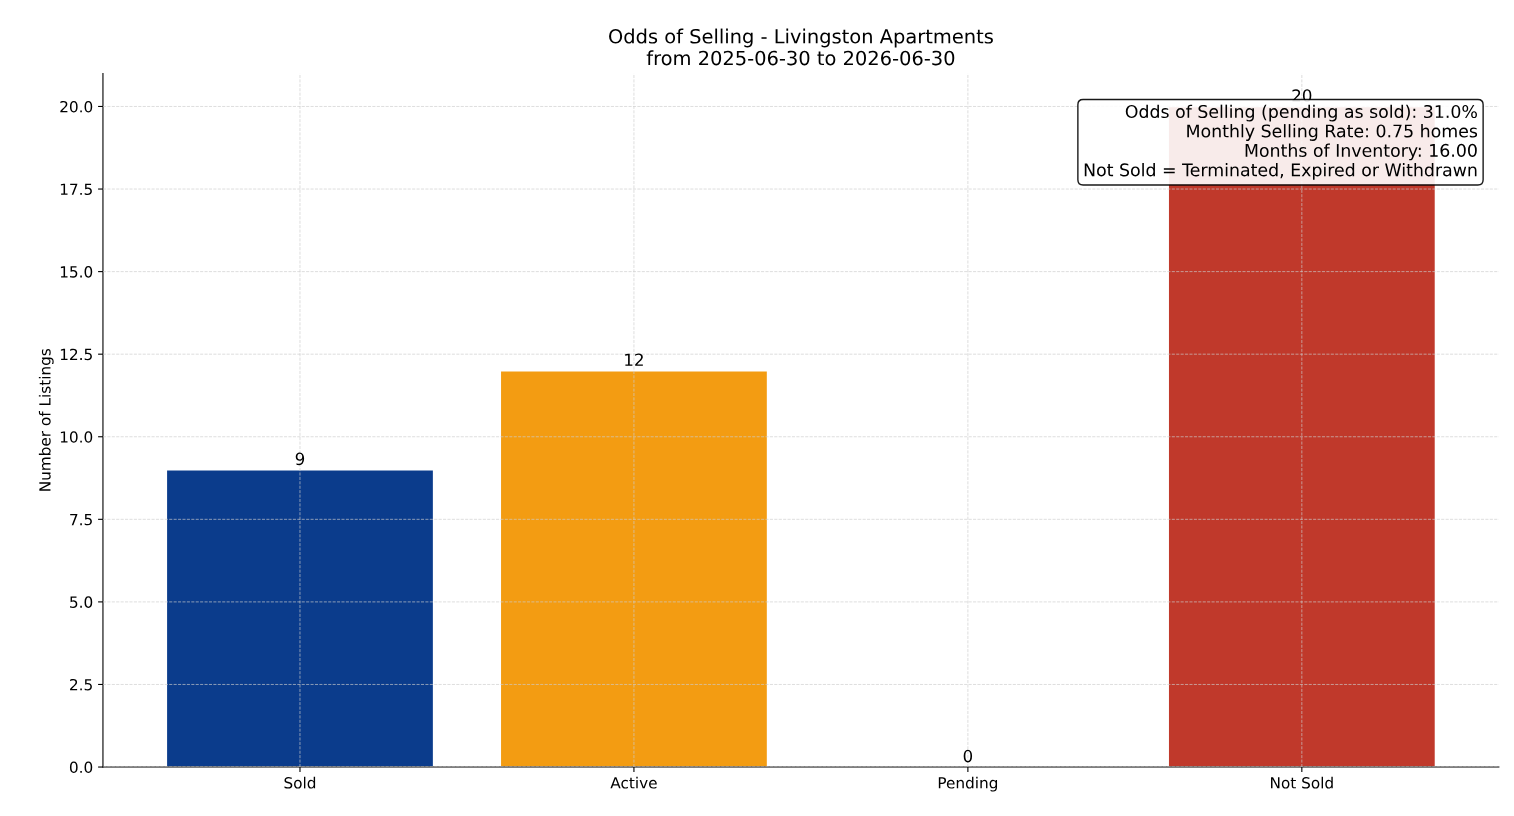 The height and width of the screenshot is (816, 1514). What do you see at coordinates (633, 782) in the screenshot?
I see `x-tick-label: Active` at bounding box center [633, 782].